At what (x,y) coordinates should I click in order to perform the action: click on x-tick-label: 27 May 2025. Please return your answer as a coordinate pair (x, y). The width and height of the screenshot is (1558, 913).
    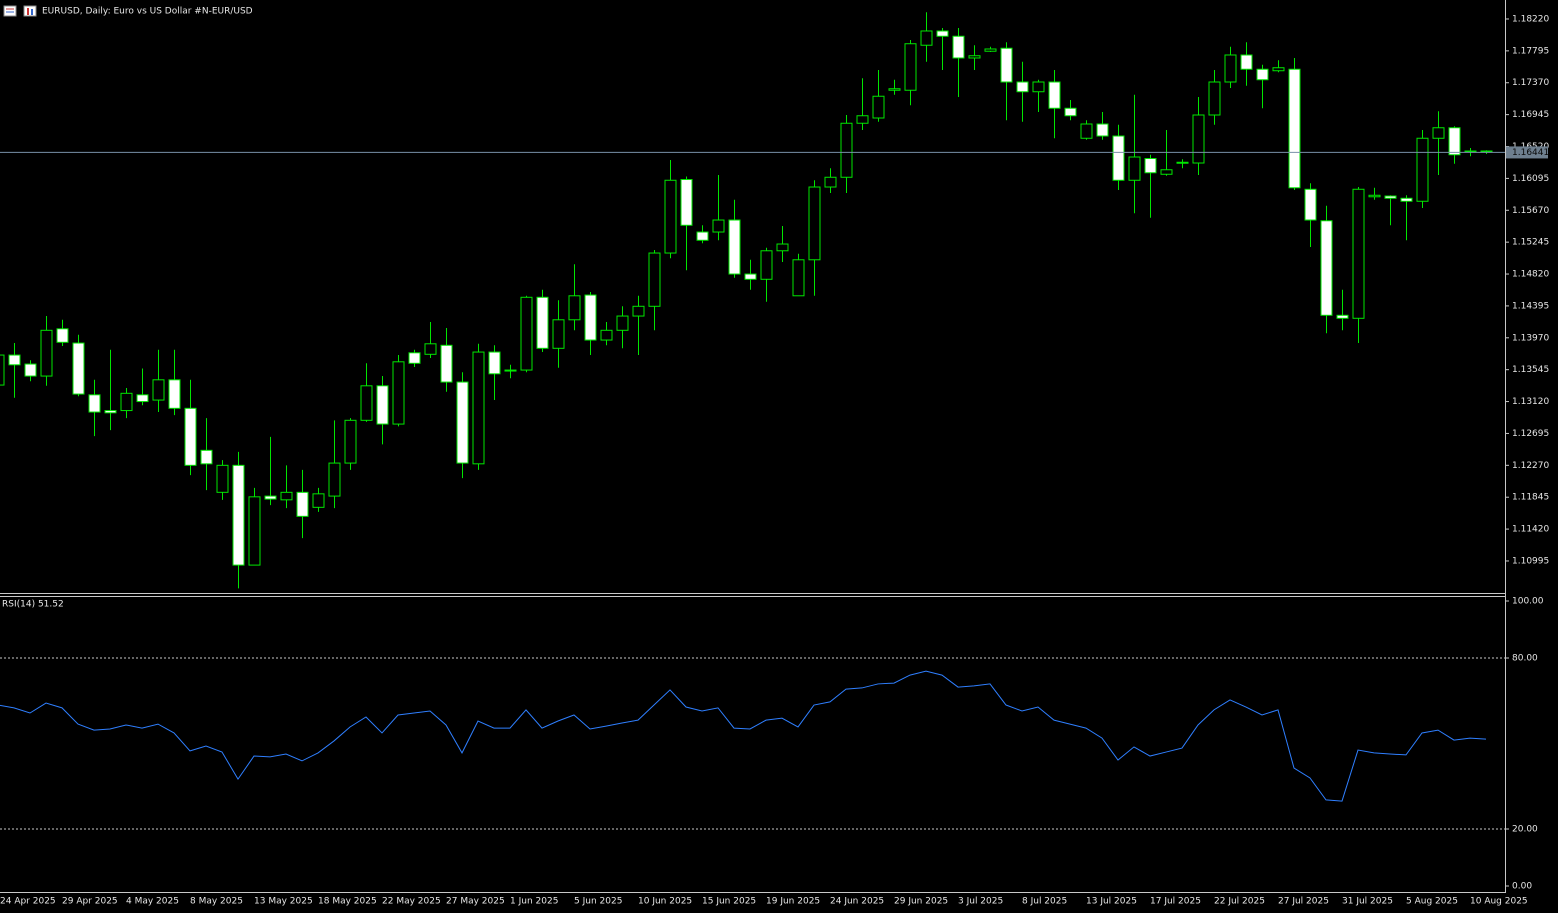
    Looking at the image, I should click on (475, 902).